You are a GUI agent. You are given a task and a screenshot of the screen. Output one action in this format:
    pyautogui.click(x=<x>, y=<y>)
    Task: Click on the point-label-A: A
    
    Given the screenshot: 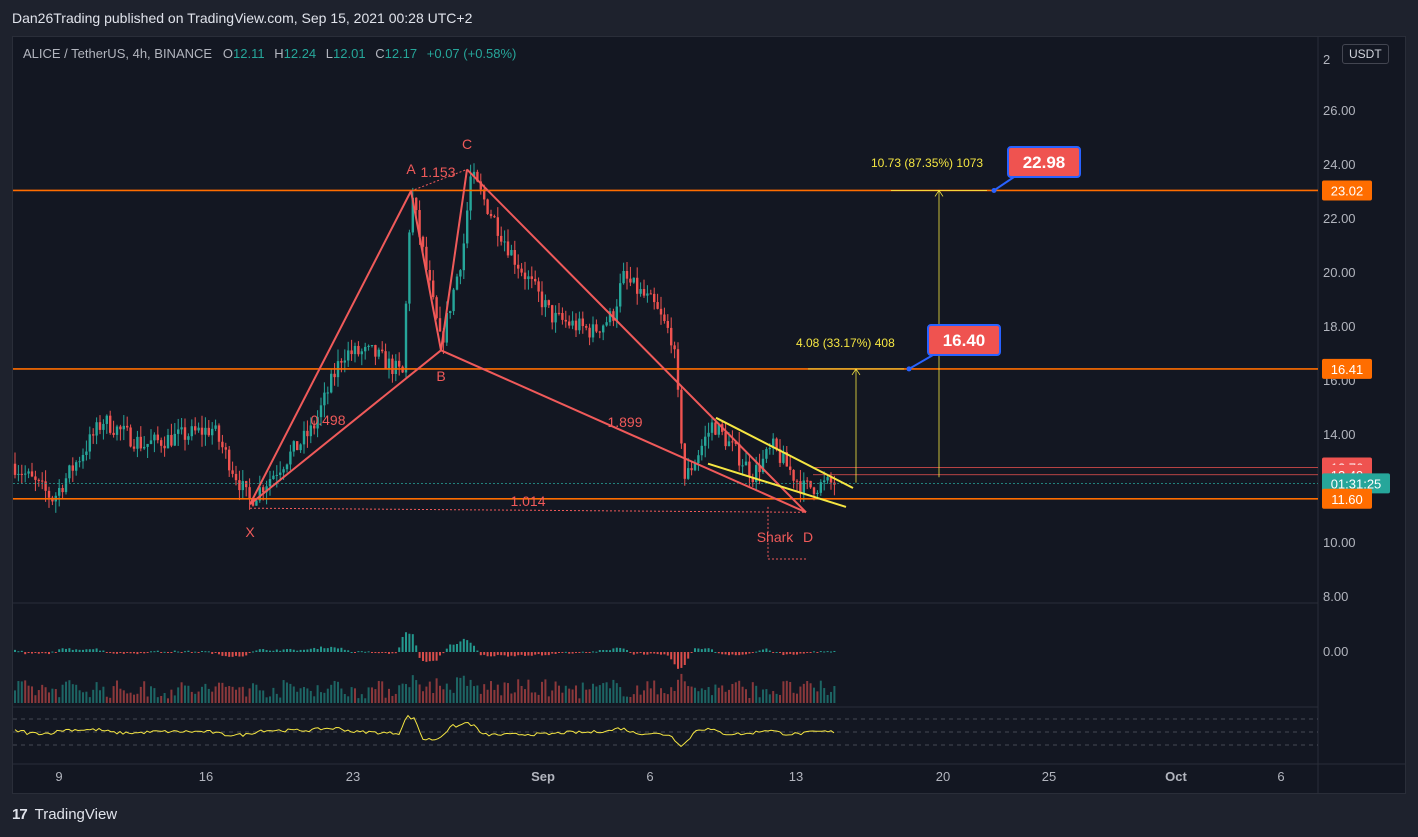 What is the action you would take?
    pyautogui.click(x=411, y=169)
    